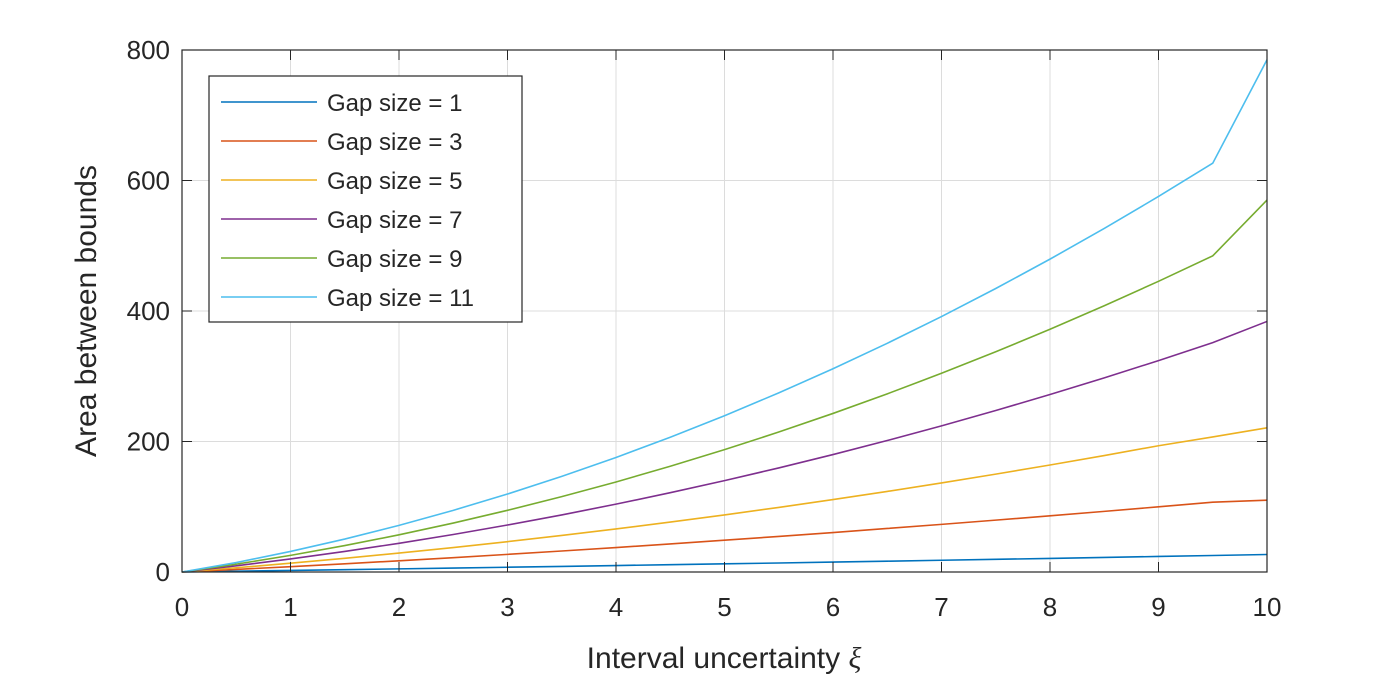 The height and width of the screenshot is (682, 1400). What do you see at coordinates (394, 220) in the screenshot?
I see `legend-label-4: Gap size = 7` at bounding box center [394, 220].